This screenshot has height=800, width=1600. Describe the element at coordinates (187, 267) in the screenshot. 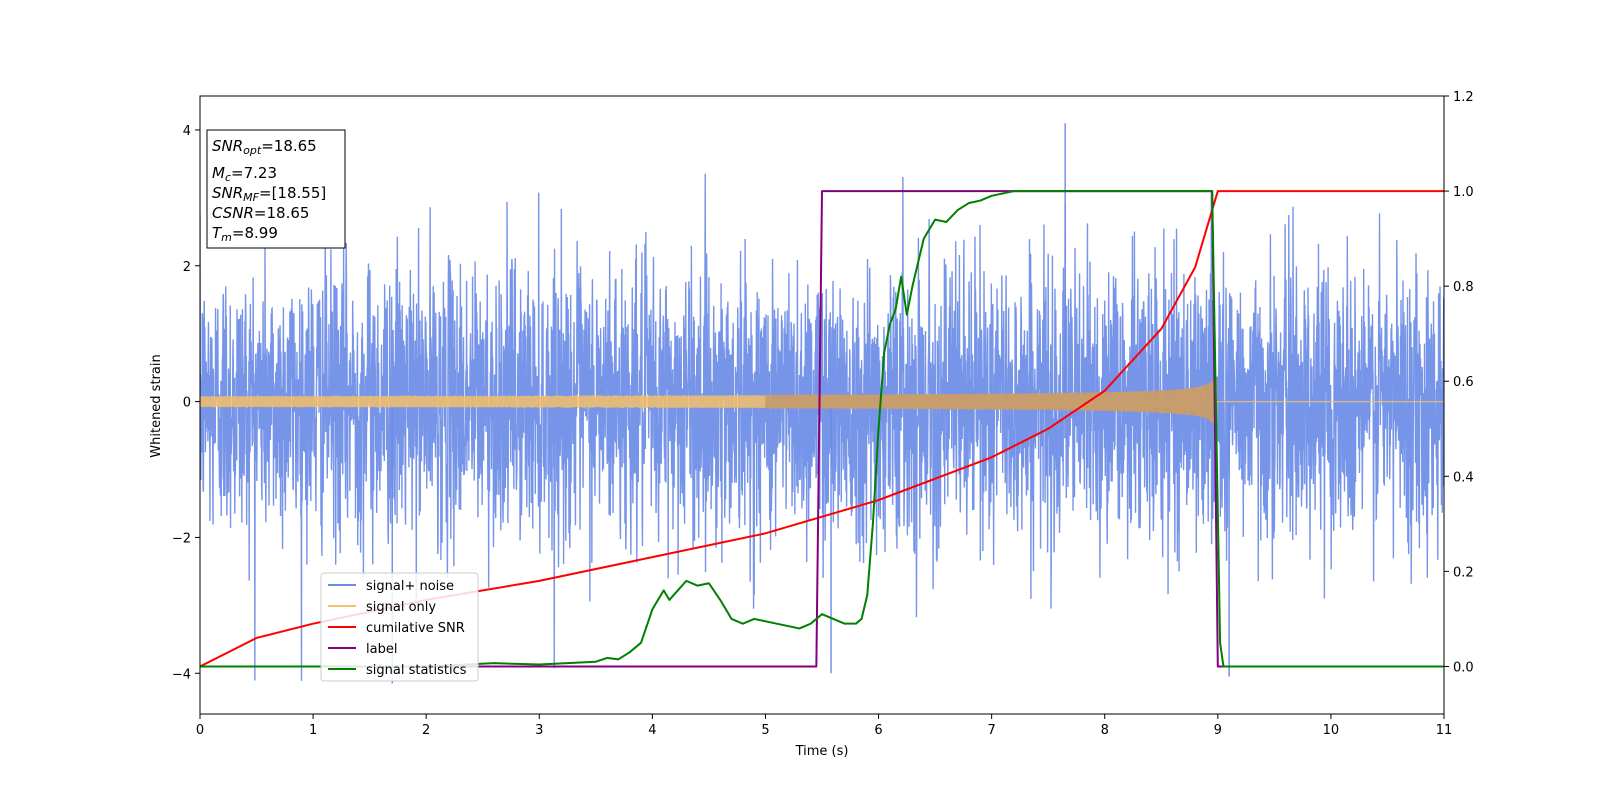

I see `y-left-tick-label: 2` at that location.